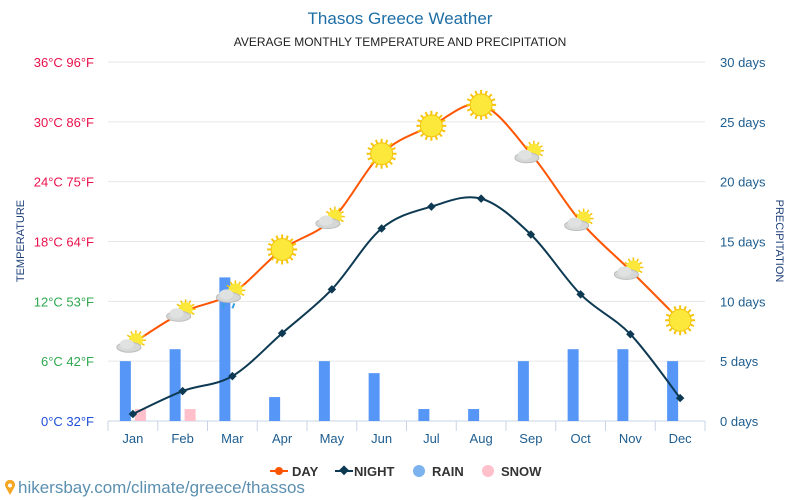 This screenshot has width=800, height=500. Describe the element at coordinates (530, 438) in the screenshot. I see `x-tick-label: Sep` at that location.